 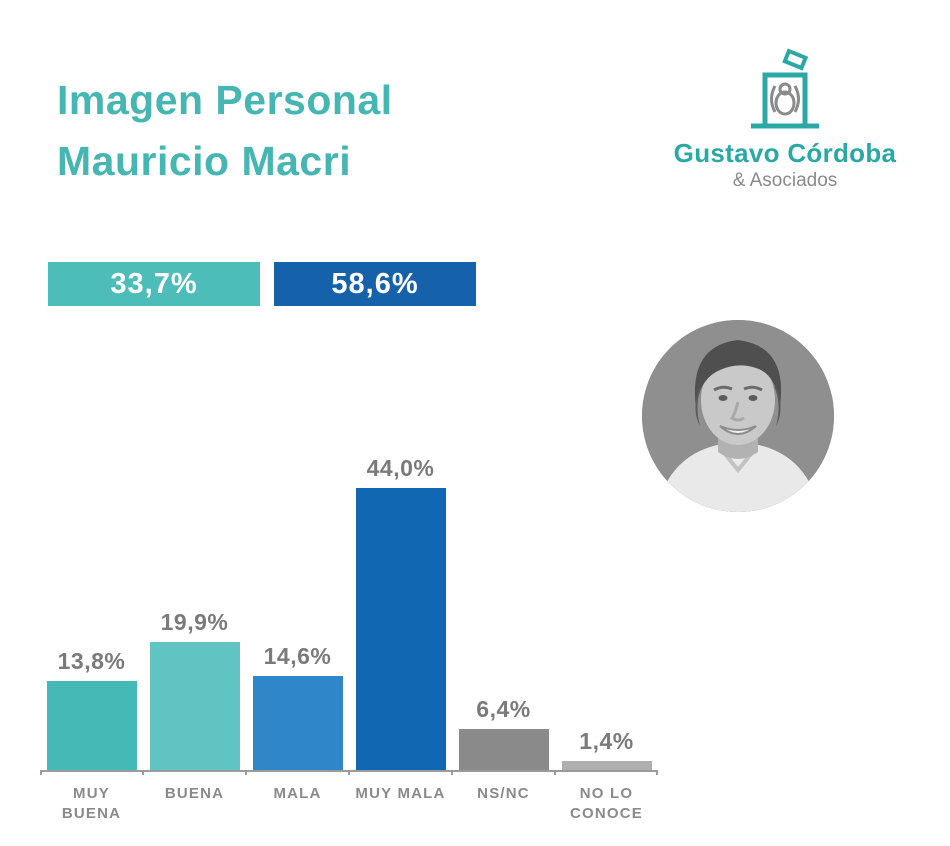 What do you see at coordinates (297, 723) in the screenshot?
I see `bar-mala` at bounding box center [297, 723].